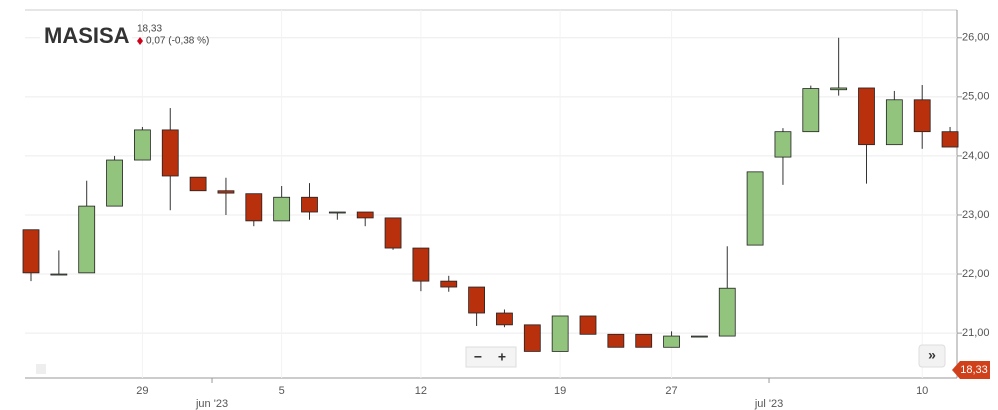  I want to click on scroll-button, so click(932, 356).